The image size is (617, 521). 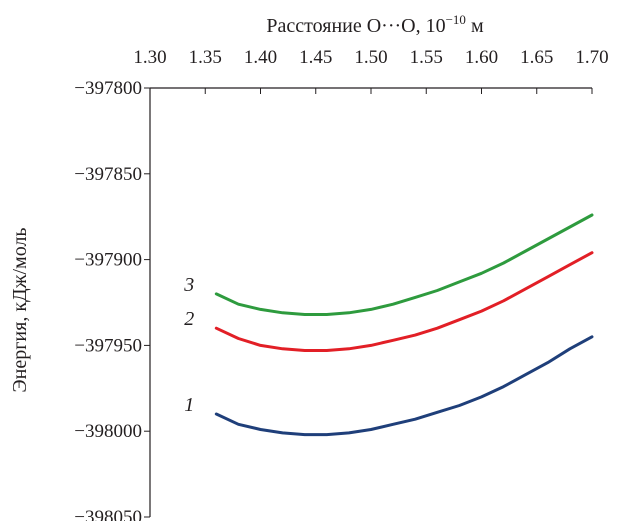 I want to click on x-axis-title: Расстояние O···O, 10−10 м, so click(x=375, y=24).